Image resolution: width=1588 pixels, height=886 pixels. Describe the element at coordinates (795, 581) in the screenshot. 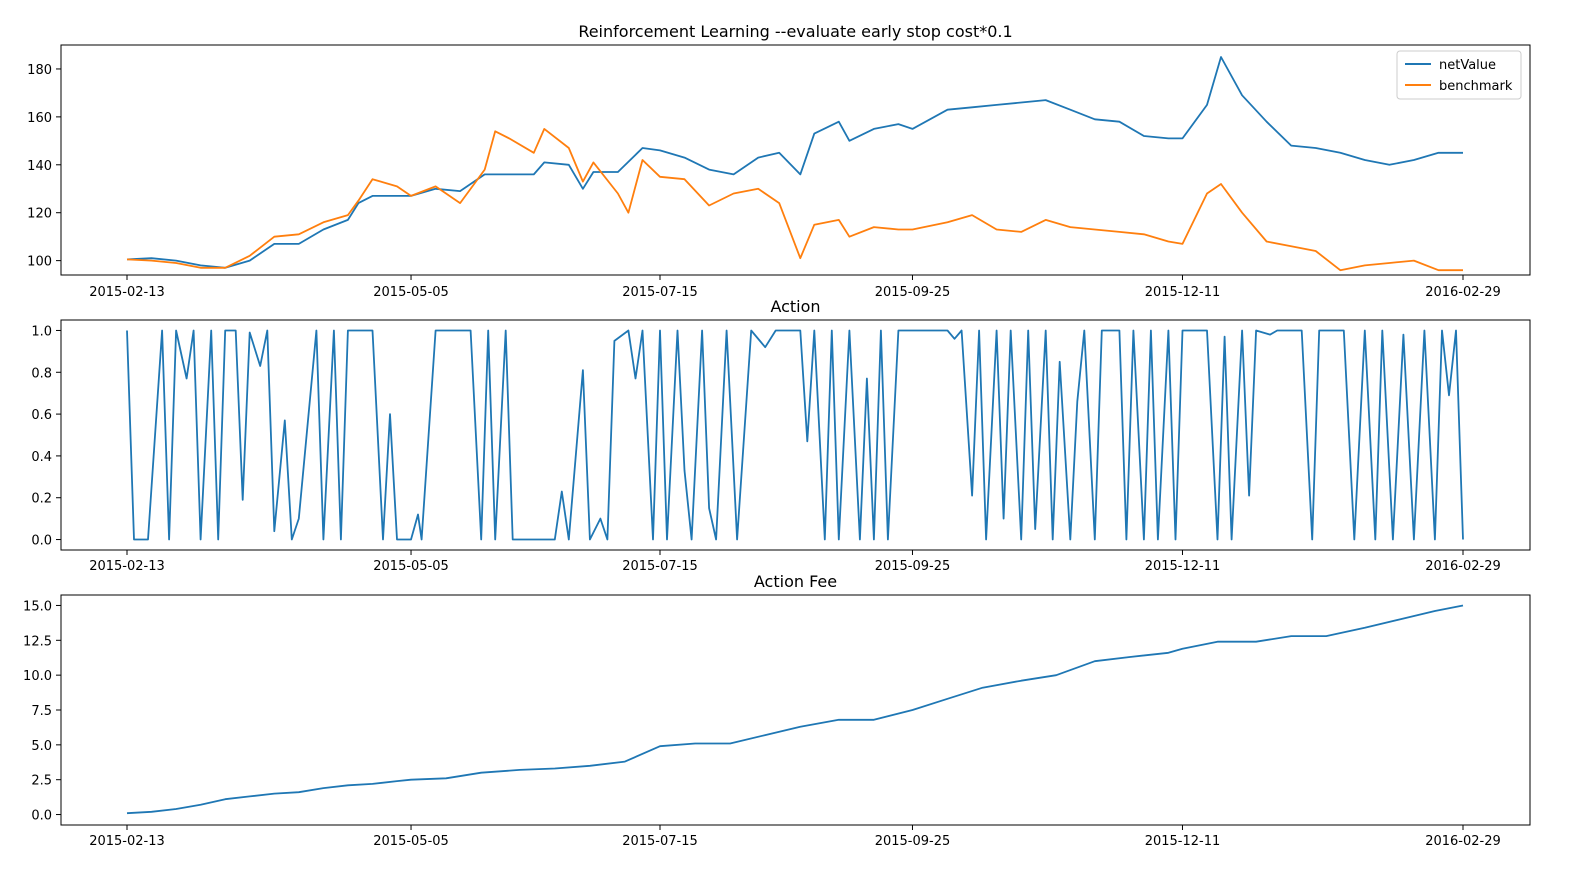

I see `chart-title: Action Fee` at that location.